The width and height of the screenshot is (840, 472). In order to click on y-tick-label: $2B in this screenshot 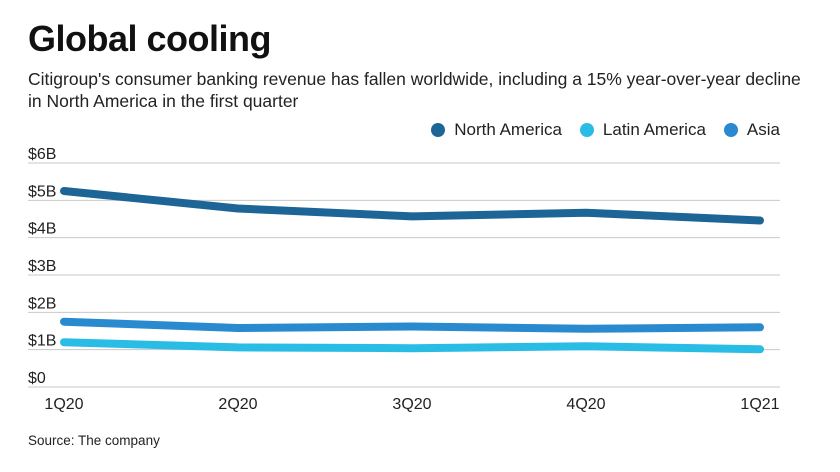, I will do `click(42, 303)`.